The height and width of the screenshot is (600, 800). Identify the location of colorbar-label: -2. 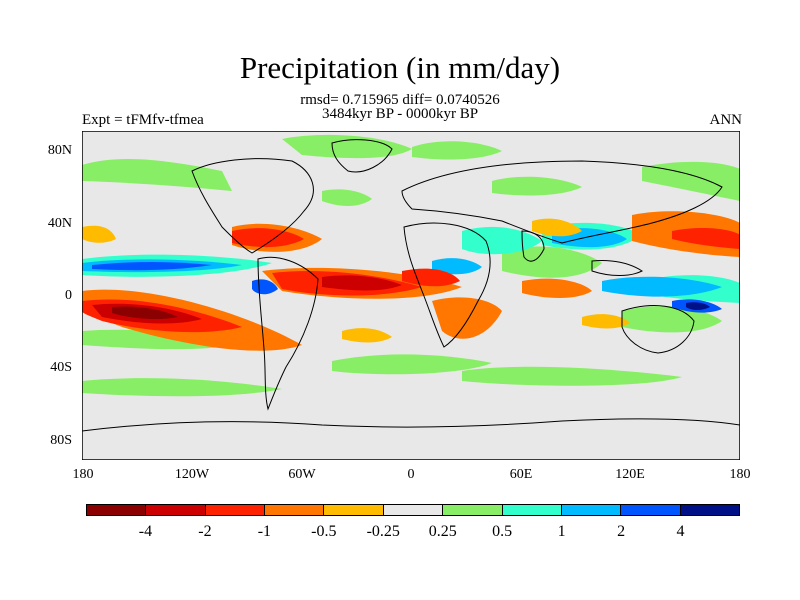
(205, 531).